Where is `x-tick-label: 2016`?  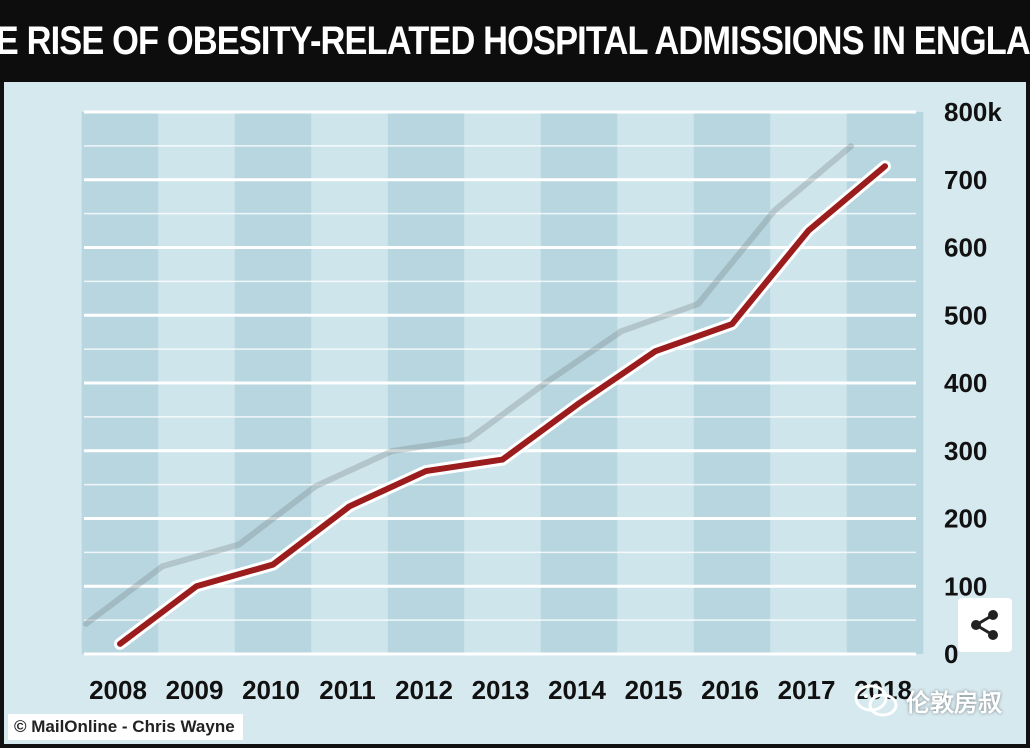 x-tick-label: 2016 is located at coordinates (730, 690).